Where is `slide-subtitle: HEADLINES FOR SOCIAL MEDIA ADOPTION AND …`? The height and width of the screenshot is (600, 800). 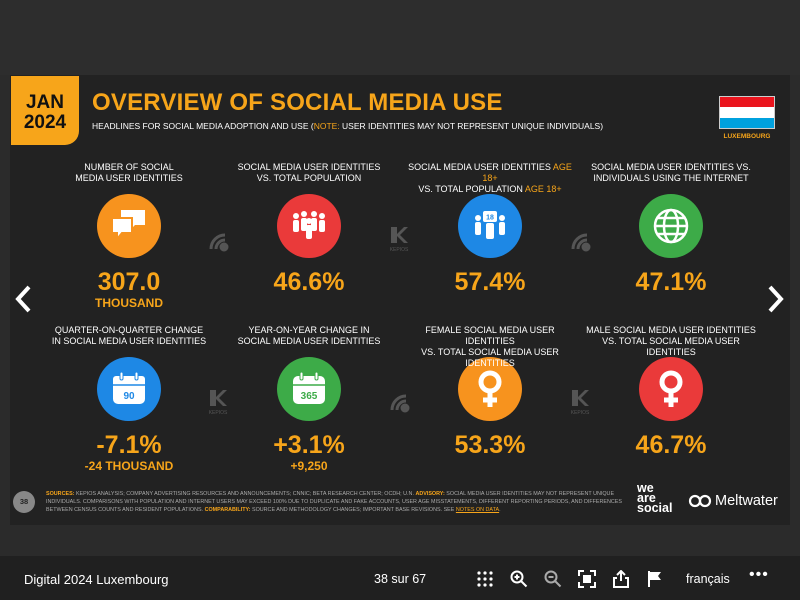
slide-subtitle: HEADLINES FOR SOCIAL MEDIA ADOPTION AND … is located at coordinates (347, 126).